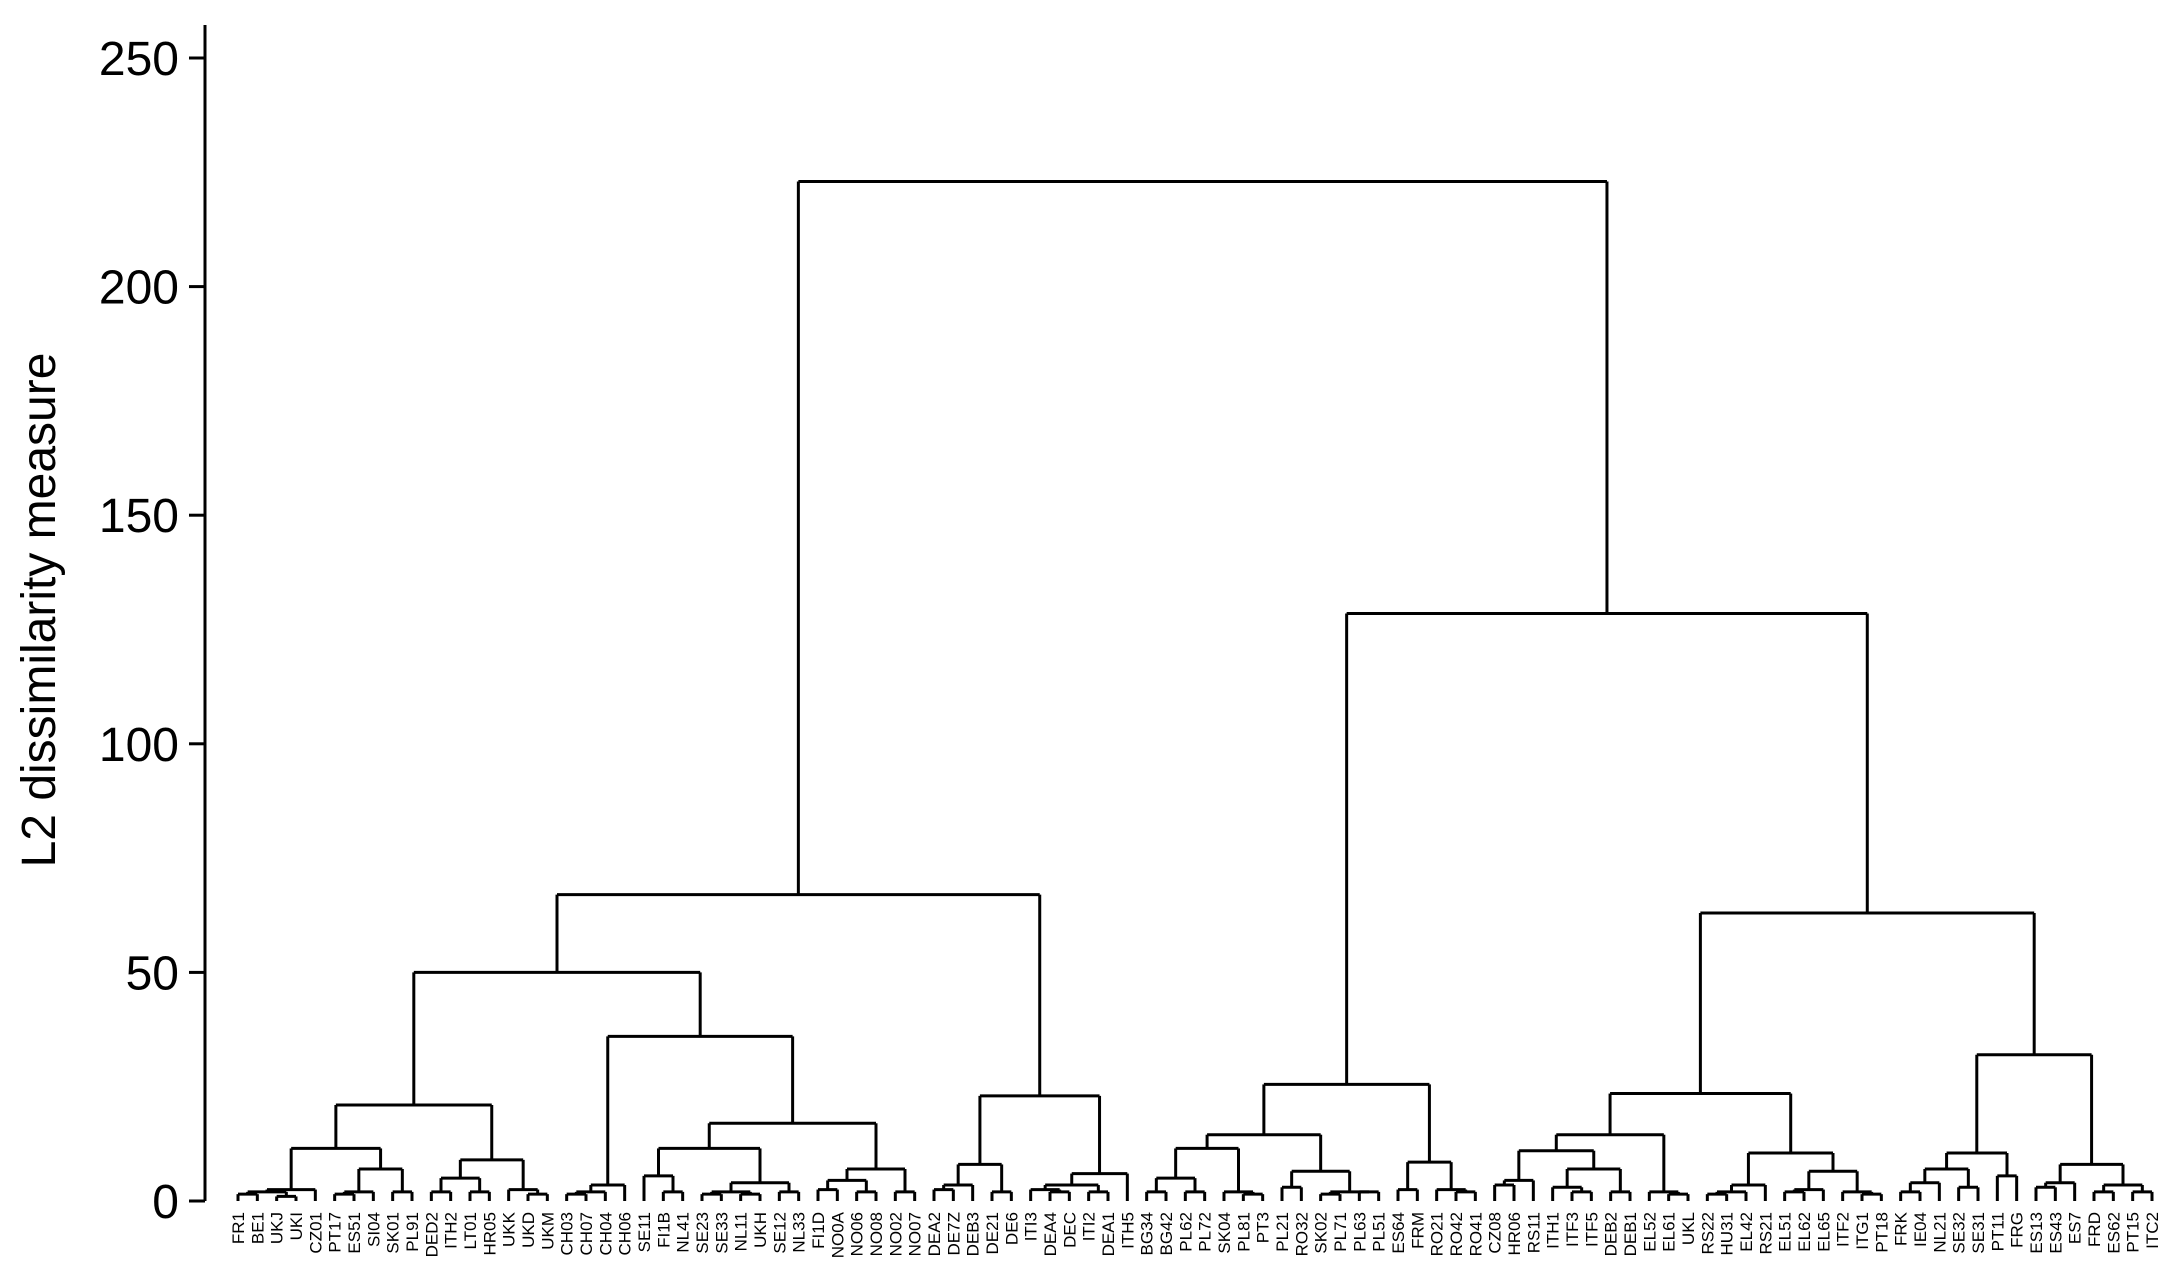 This screenshot has height=1276, width=2176. I want to click on leaf-label: RO21, so click(1437, 1234).